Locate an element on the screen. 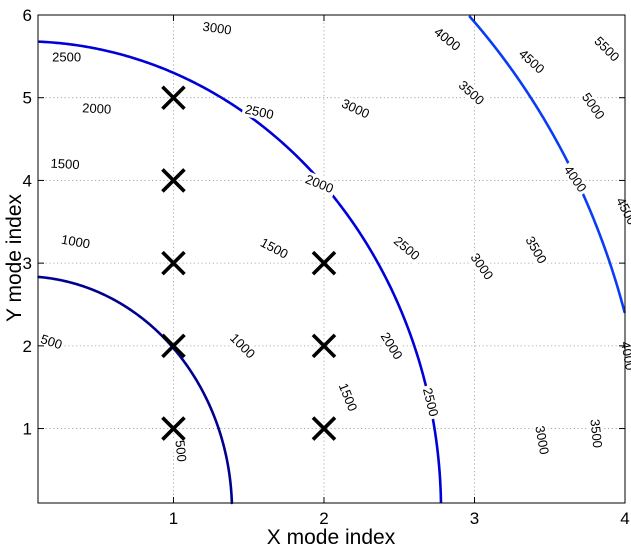 This screenshot has height=550, width=631. x-tick-label: 4 is located at coordinates (624, 518).